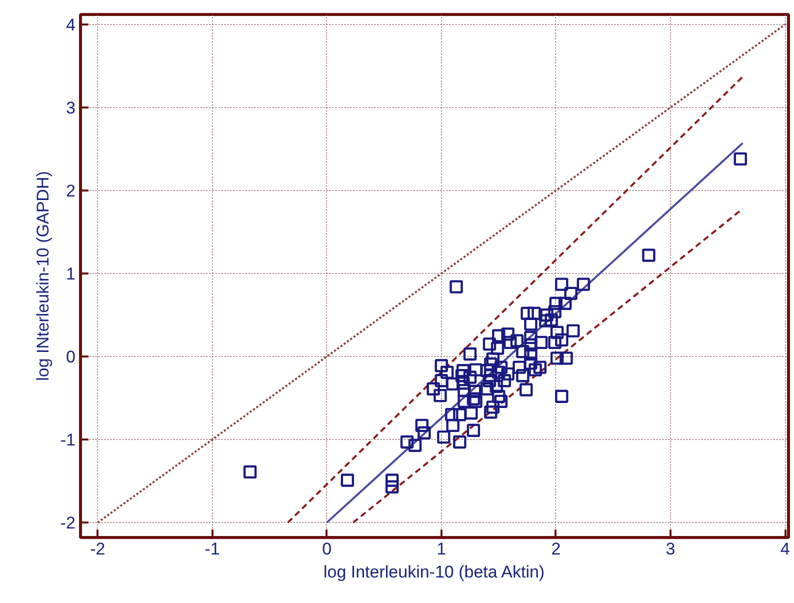 The height and width of the screenshot is (603, 794). Describe the element at coordinates (68, 523) in the screenshot. I see `y-tick-label: -2` at that location.